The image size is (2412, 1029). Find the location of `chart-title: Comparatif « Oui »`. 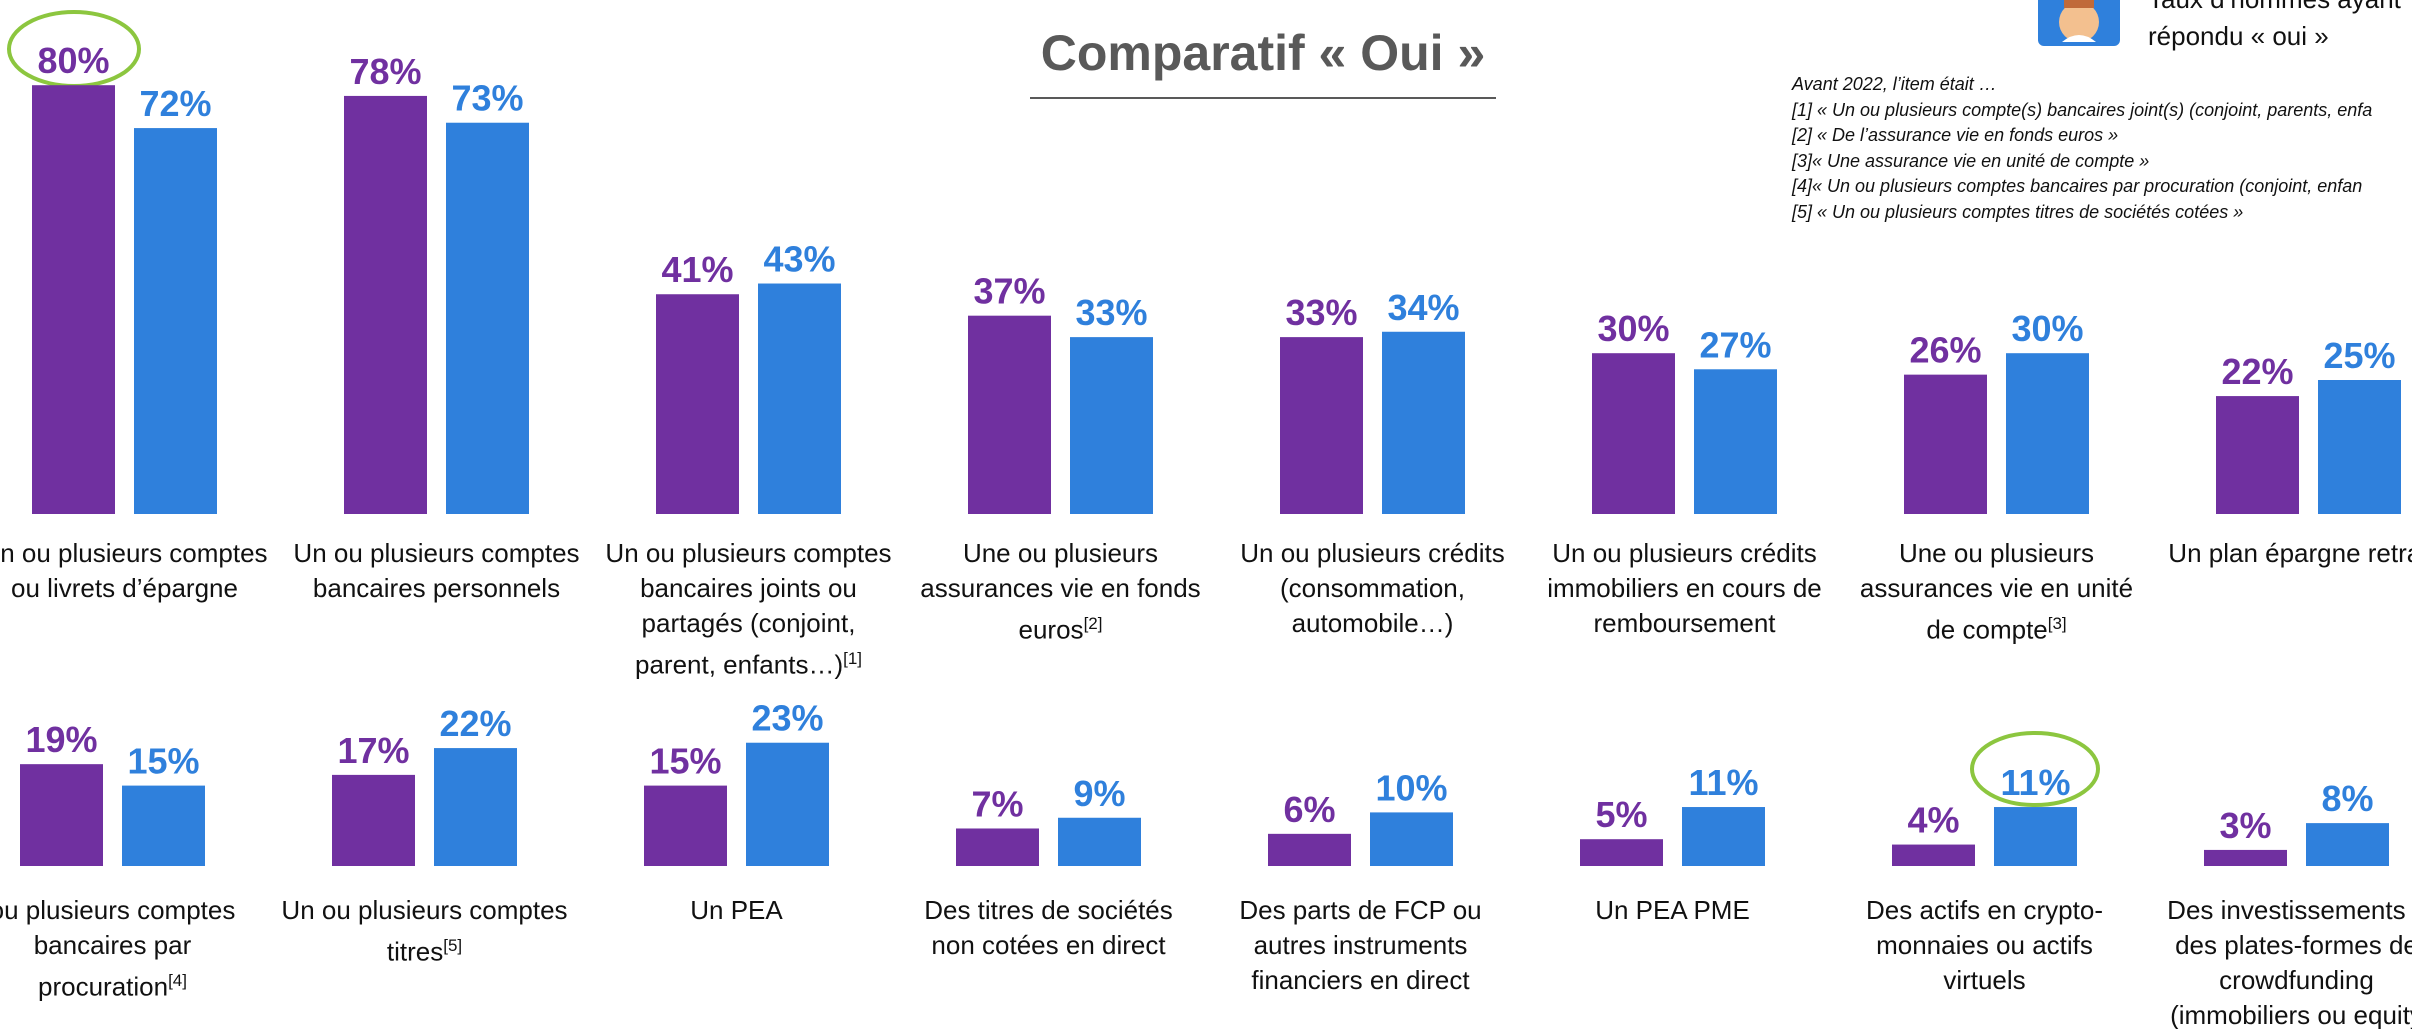

chart-title: Comparatif « Oui » is located at coordinates (1263, 53).